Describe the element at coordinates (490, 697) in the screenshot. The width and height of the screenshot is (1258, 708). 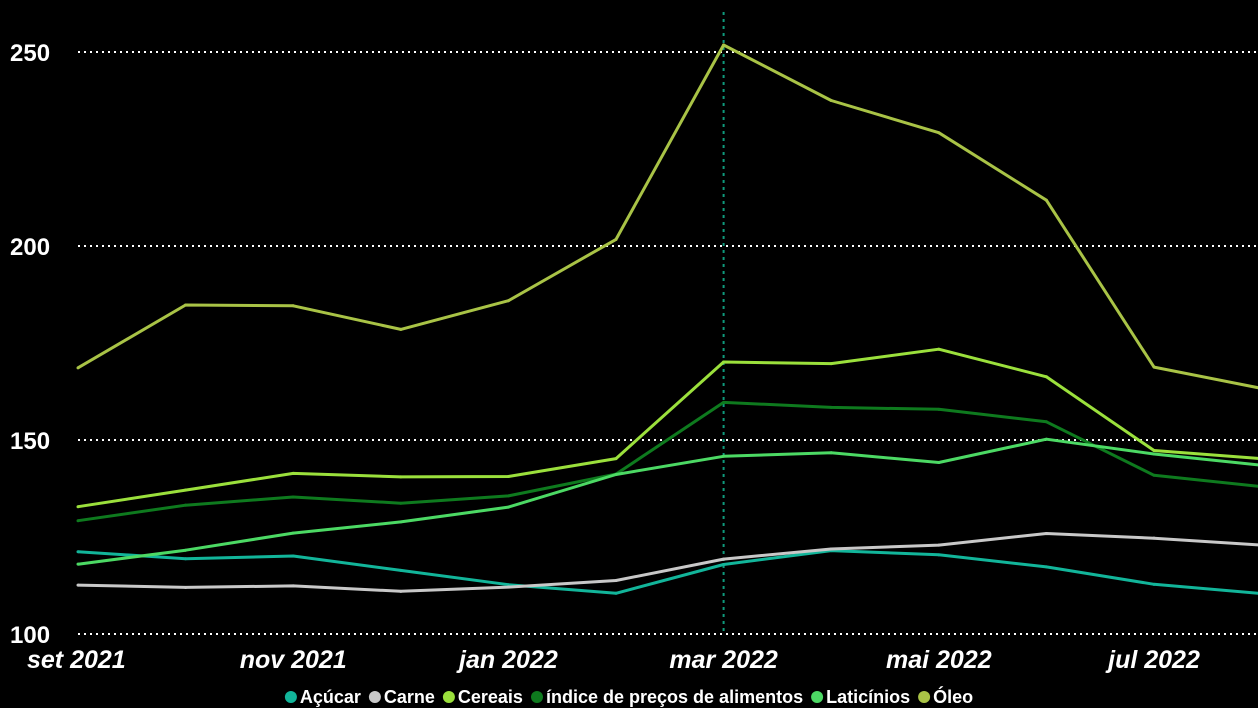
I see `legend-label: Cereais` at that location.